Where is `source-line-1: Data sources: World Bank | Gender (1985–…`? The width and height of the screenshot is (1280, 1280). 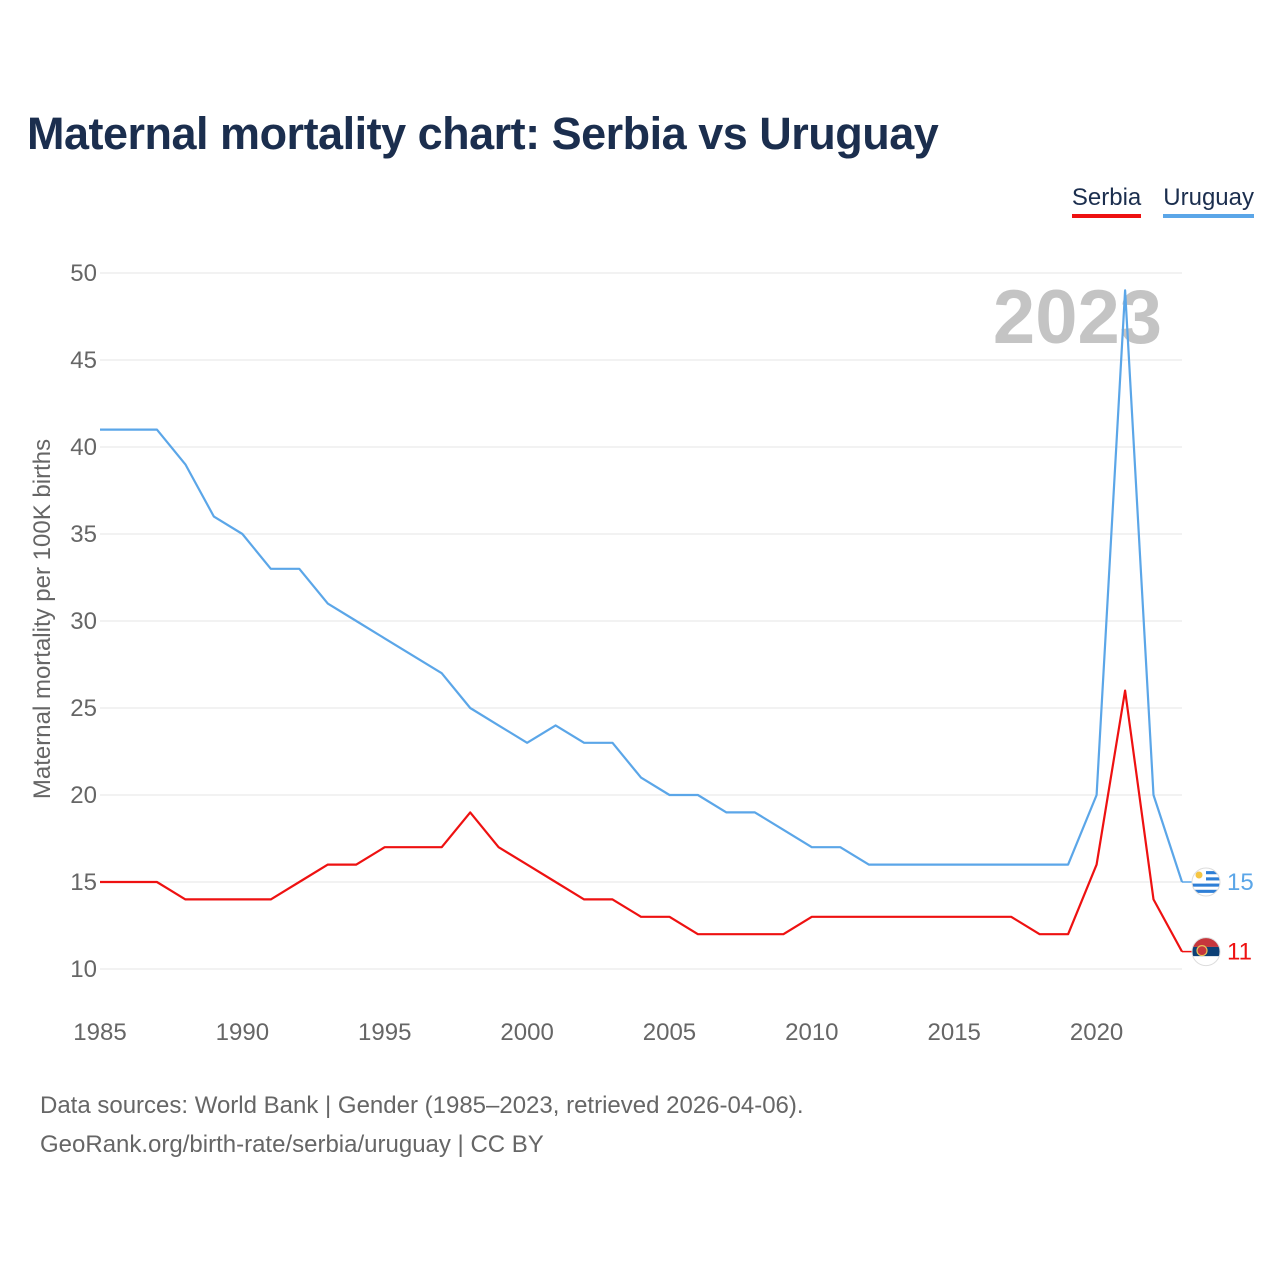 source-line-1: Data sources: World Bank | Gender (1985–… is located at coordinates (422, 1105).